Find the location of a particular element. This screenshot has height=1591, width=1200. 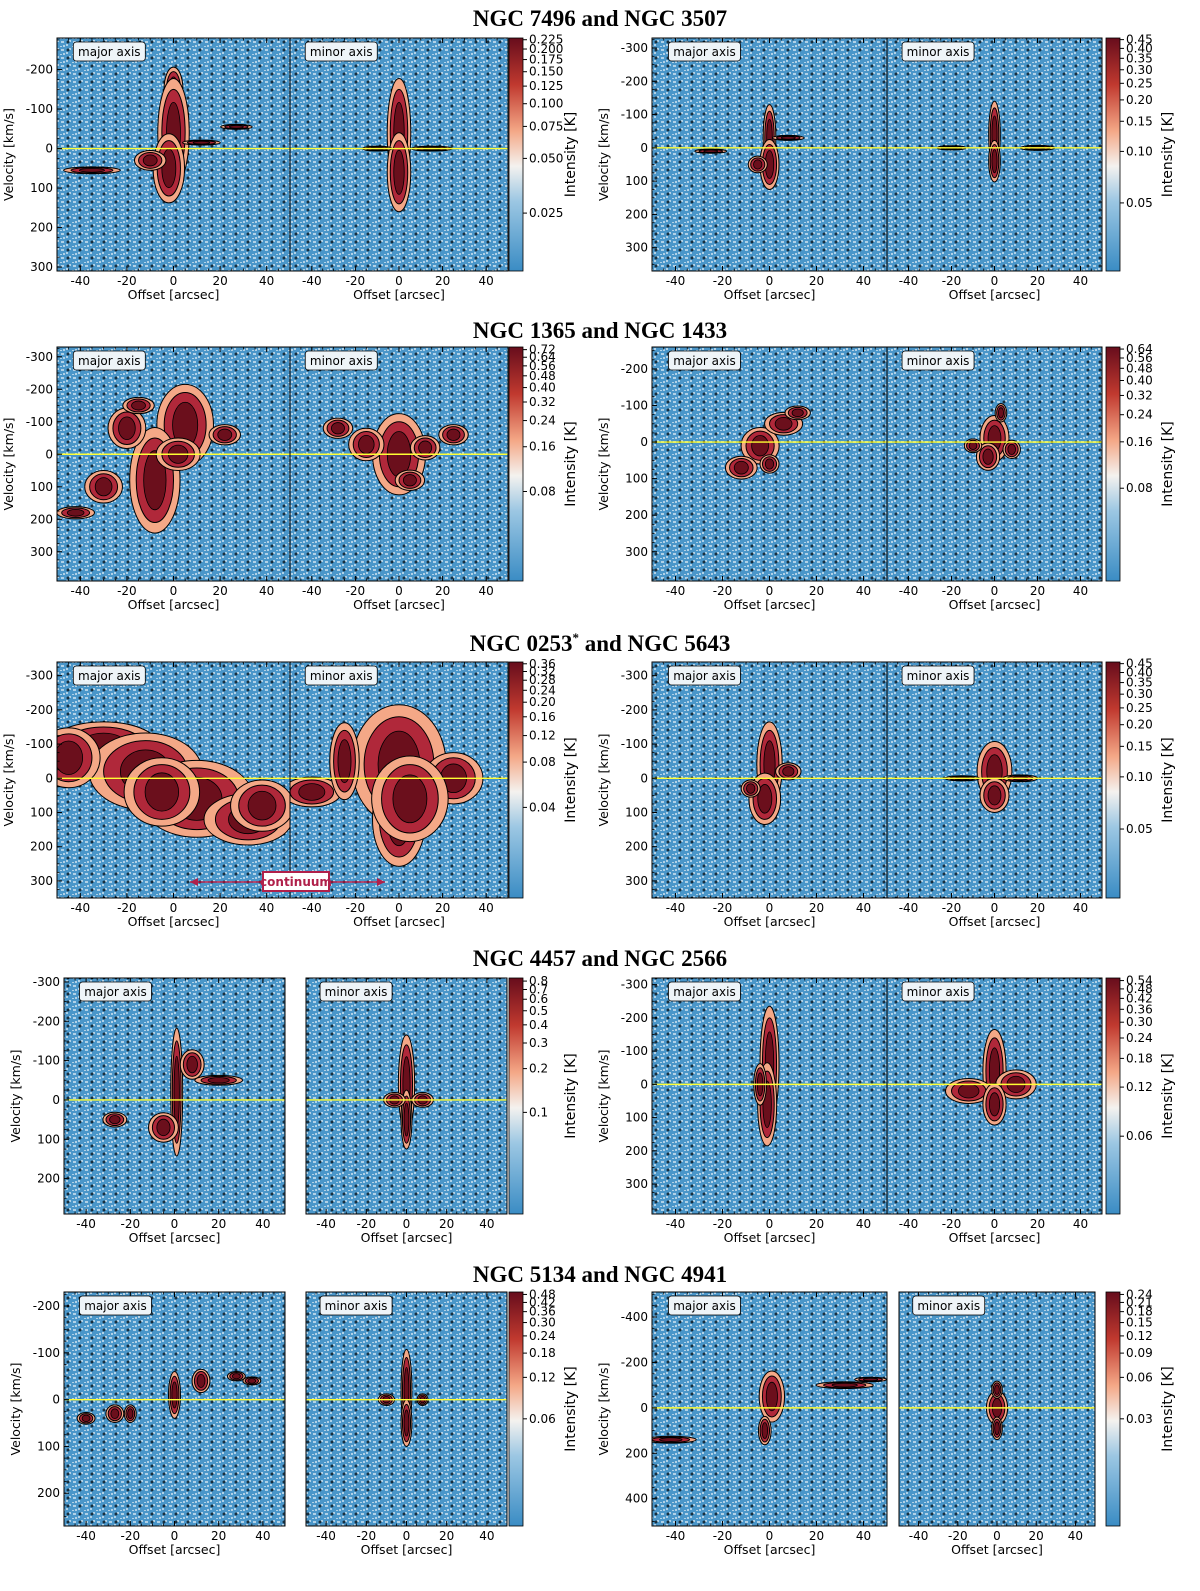

colorbar-tick-label: 0.175 is located at coordinates (546, 60).